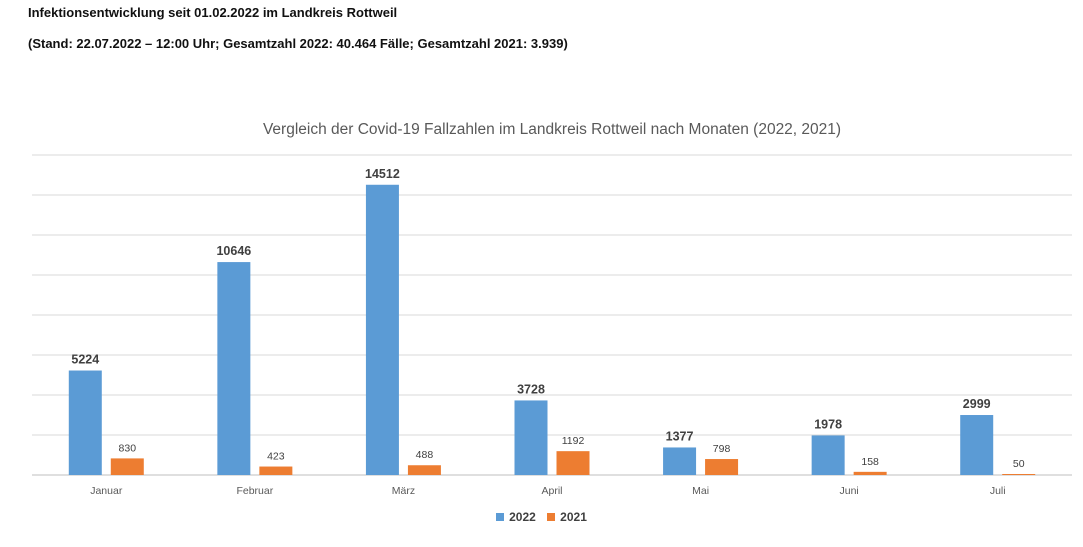  Describe the element at coordinates (127, 466) in the screenshot. I see `bar-2021-januar` at that location.